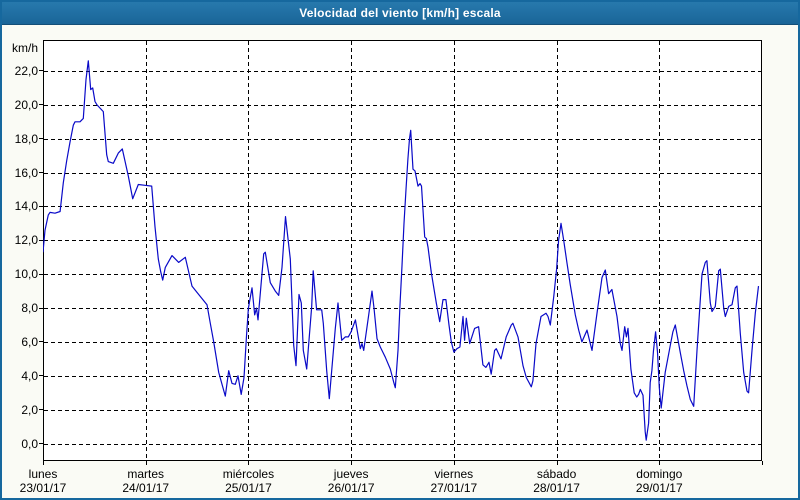 The width and height of the screenshot is (800, 500). What do you see at coordinates (556, 488) in the screenshot?
I see `x-date-label: 28/01/17` at bounding box center [556, 488].